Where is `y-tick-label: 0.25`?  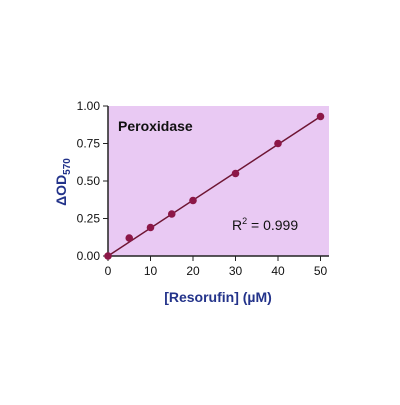
y-tick-label: 0.25 is located at coordinates (89, 219).